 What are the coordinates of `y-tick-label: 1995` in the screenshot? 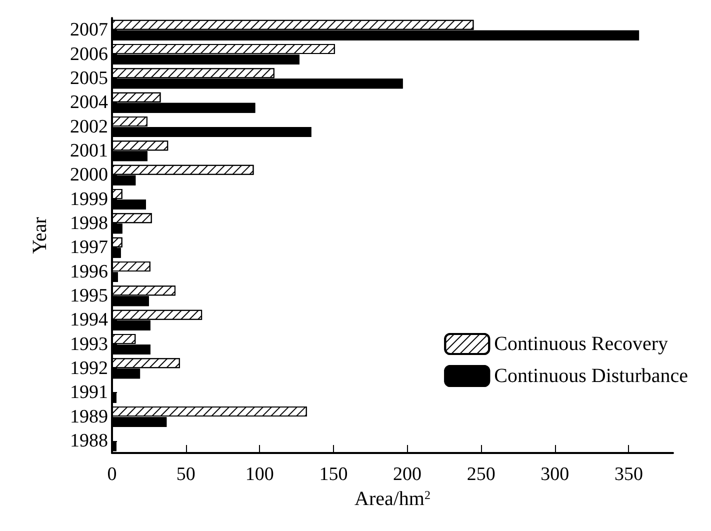 It's located at (89, 295).